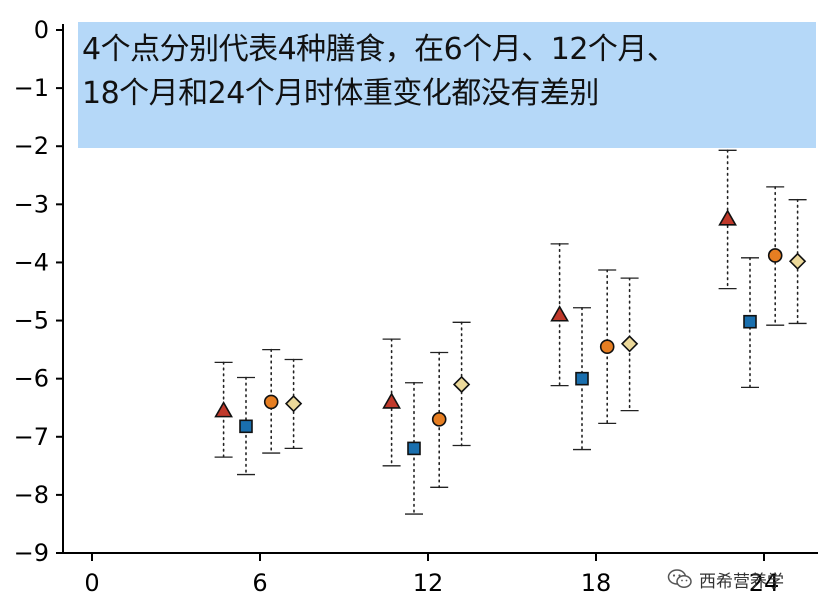 Image resolution: width=820 pixels, height=614 pixels. I want to click on x-tick-label: 24, so click(764, 583).